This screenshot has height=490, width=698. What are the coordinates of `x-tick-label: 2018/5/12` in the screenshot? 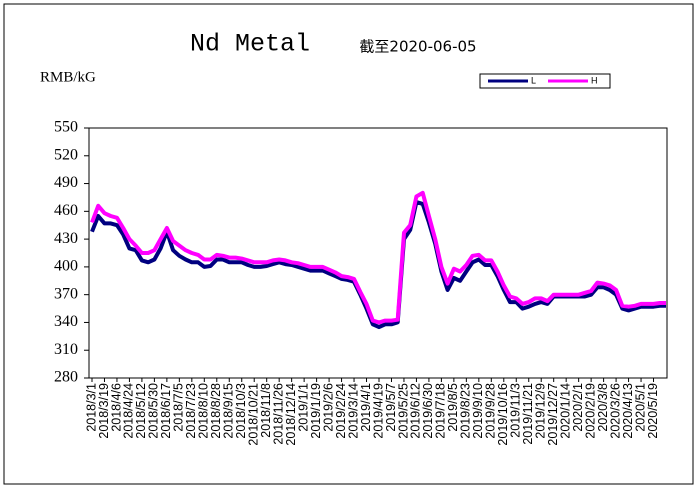 It's located at (141, 411).